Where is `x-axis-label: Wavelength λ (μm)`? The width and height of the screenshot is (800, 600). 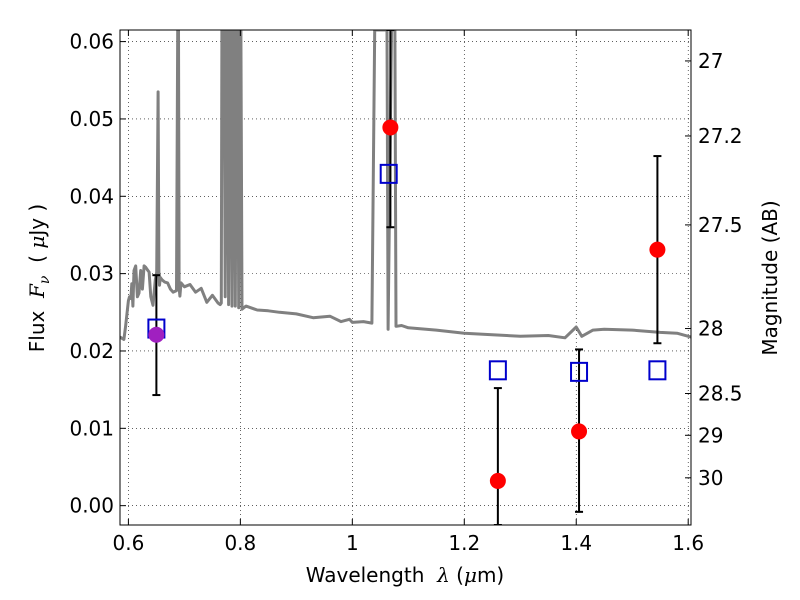
x-axis-label: Wavelength λ (μm) is located at coordinates (405, 575).